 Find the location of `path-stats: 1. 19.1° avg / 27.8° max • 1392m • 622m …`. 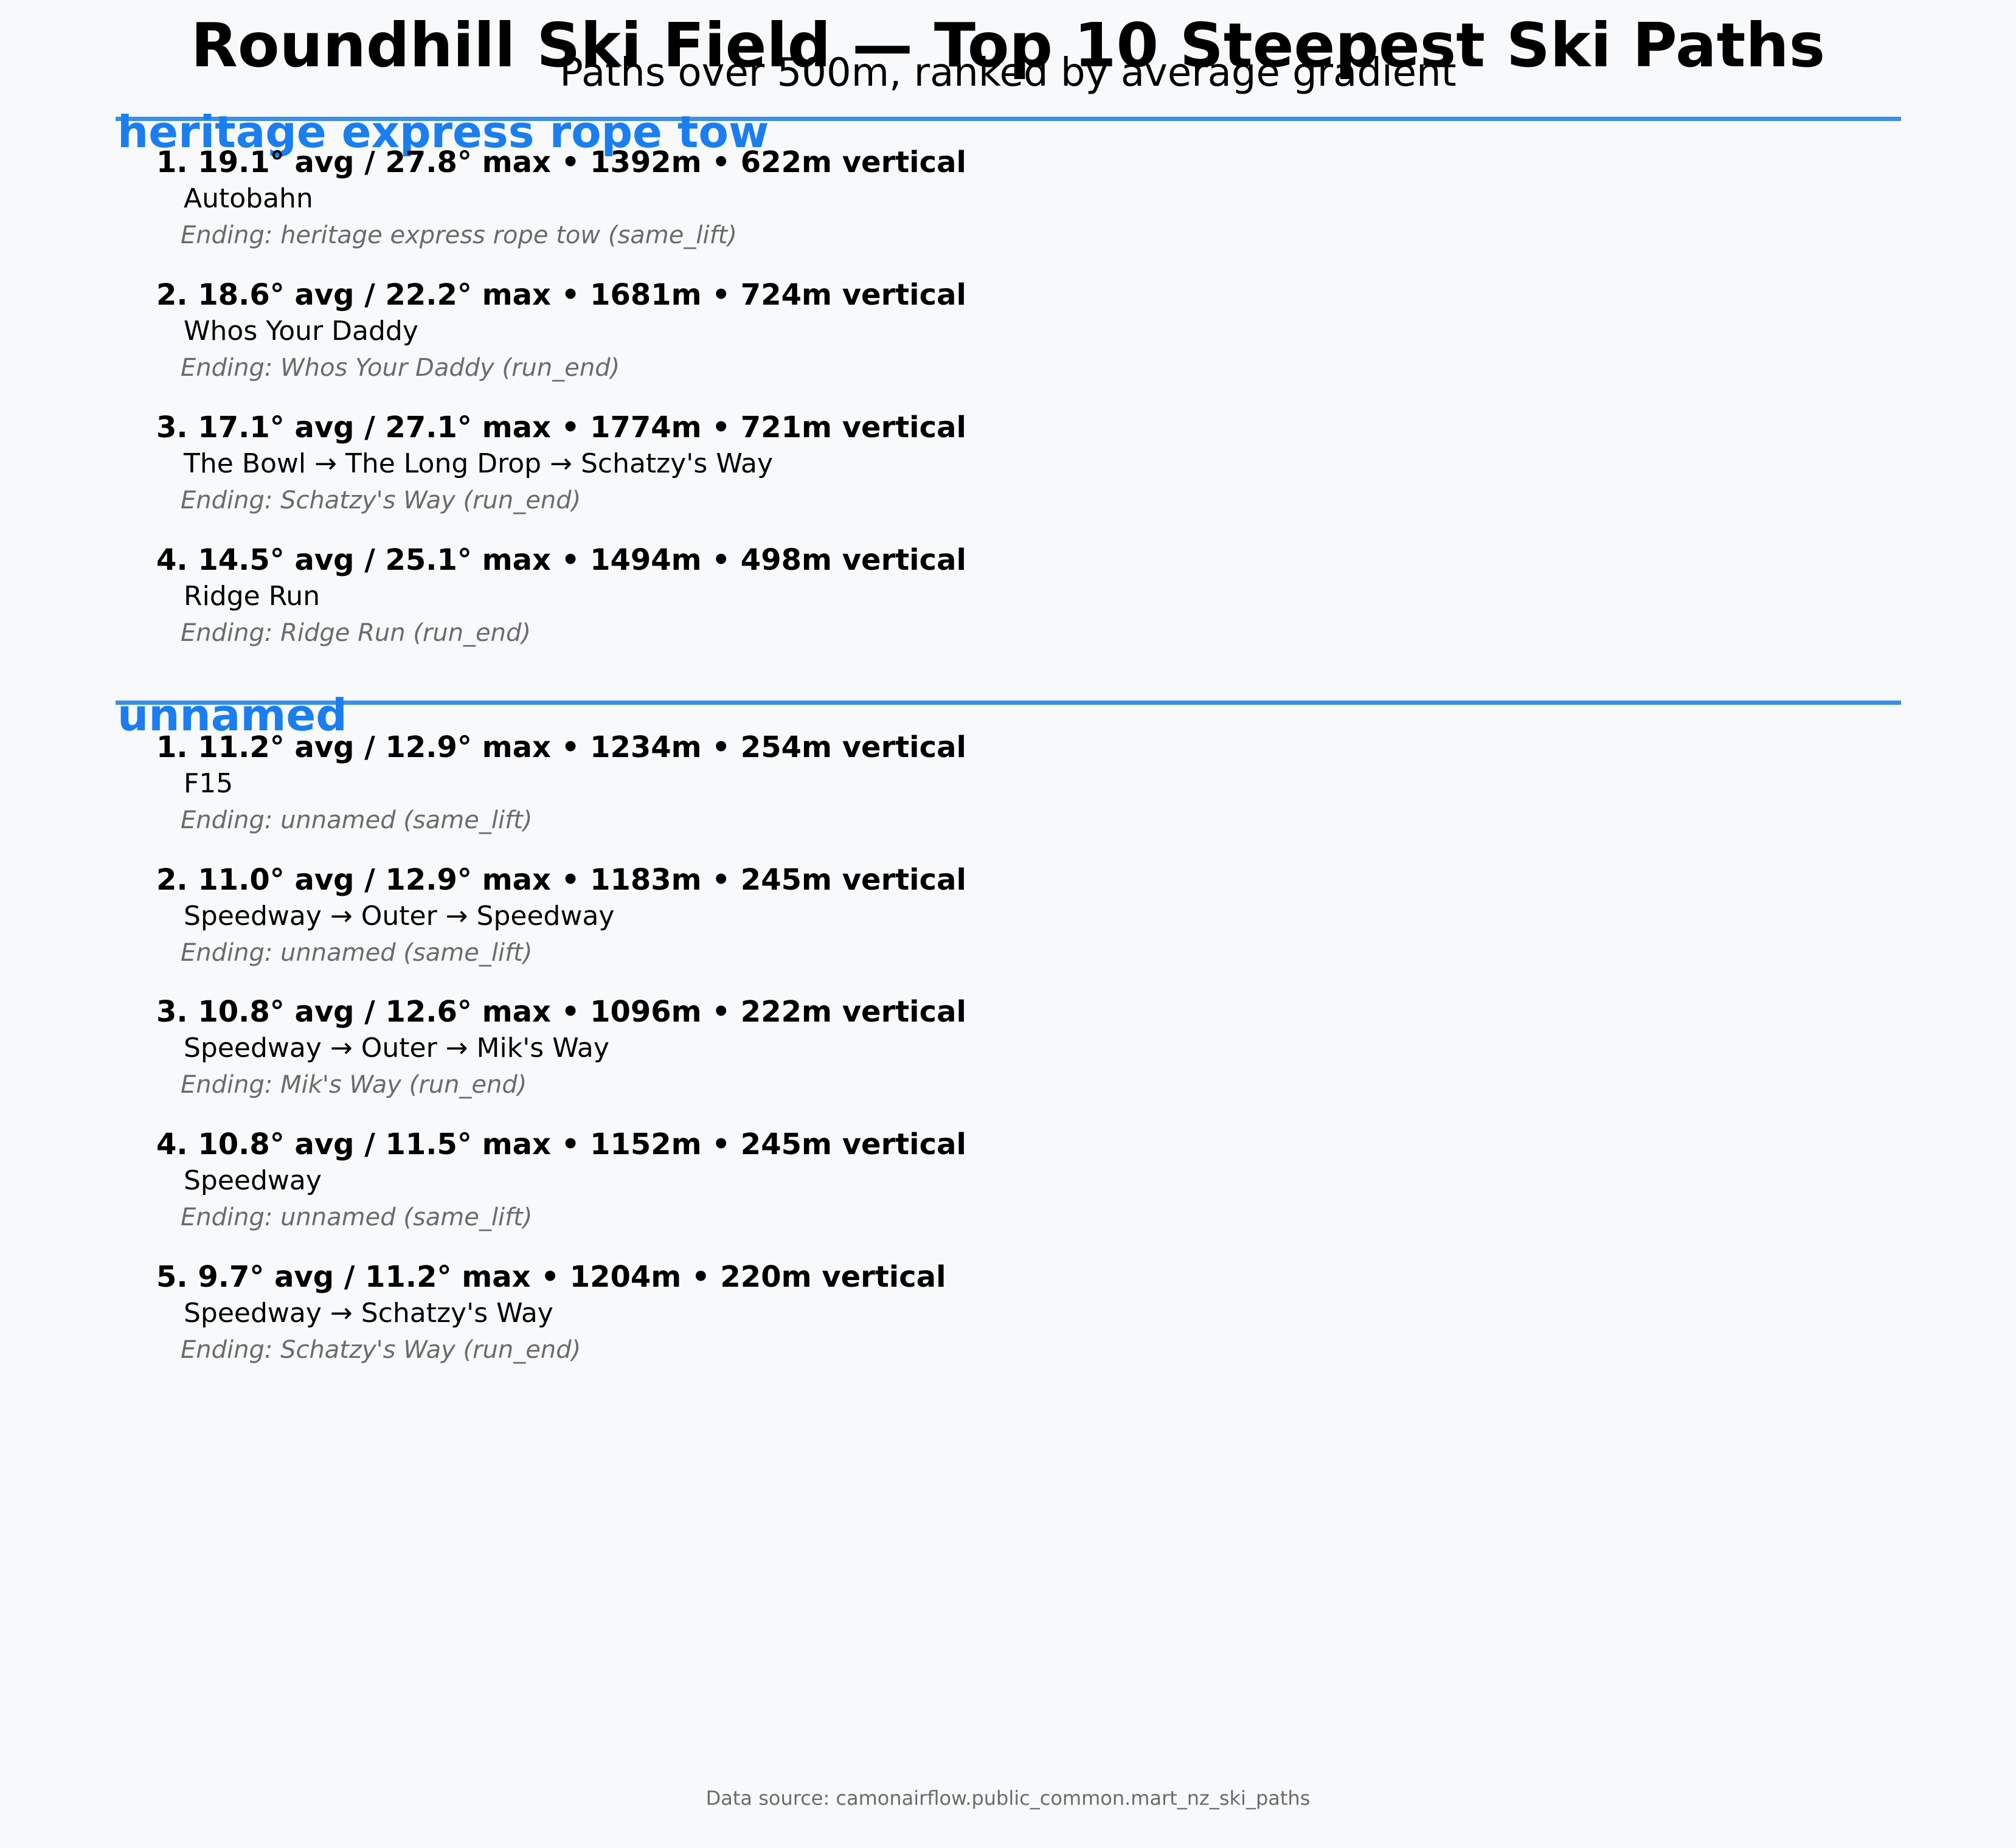

path-stats: 1. 19.1° avg / 27.8° max • 1392m • 622m … is located at coordinates (561, 162).